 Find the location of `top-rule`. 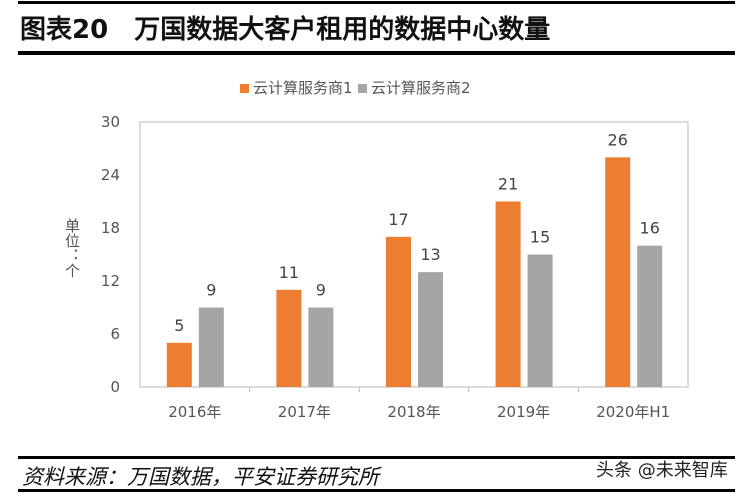

top-rule is located at coordinates (376, 2).